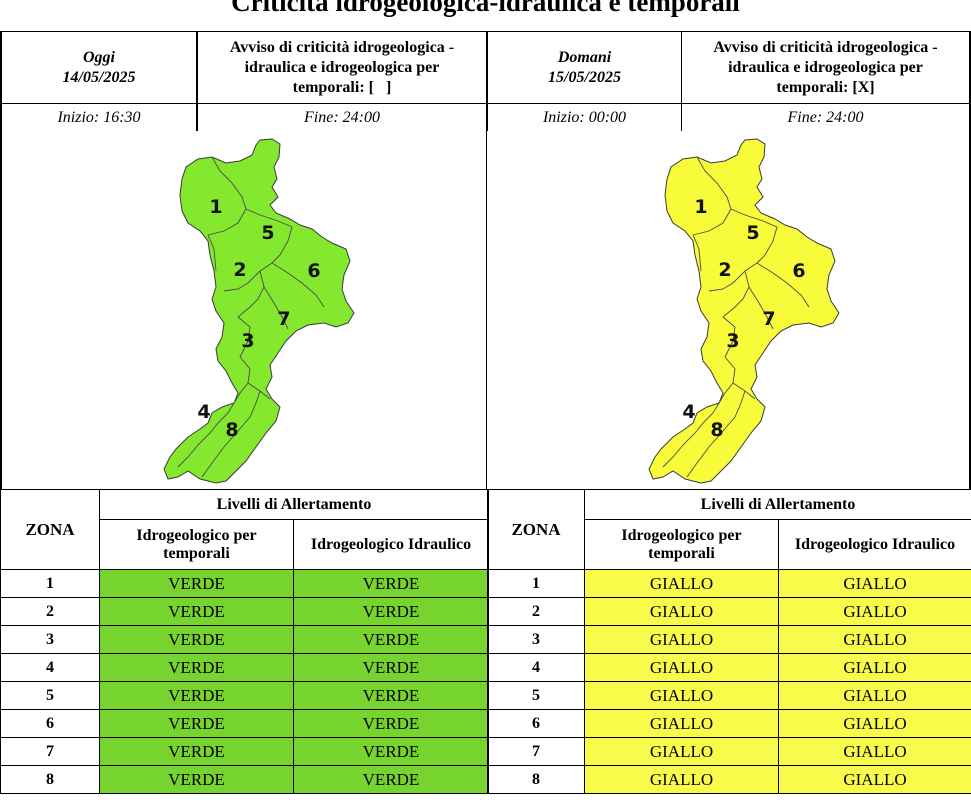 Image resolution: width=971 pixels, height=806 pixels. Describe the element at coordinates (729, 695) in the screenshot. I see `table-row: 5 GIALLO GIALLO` at that location.